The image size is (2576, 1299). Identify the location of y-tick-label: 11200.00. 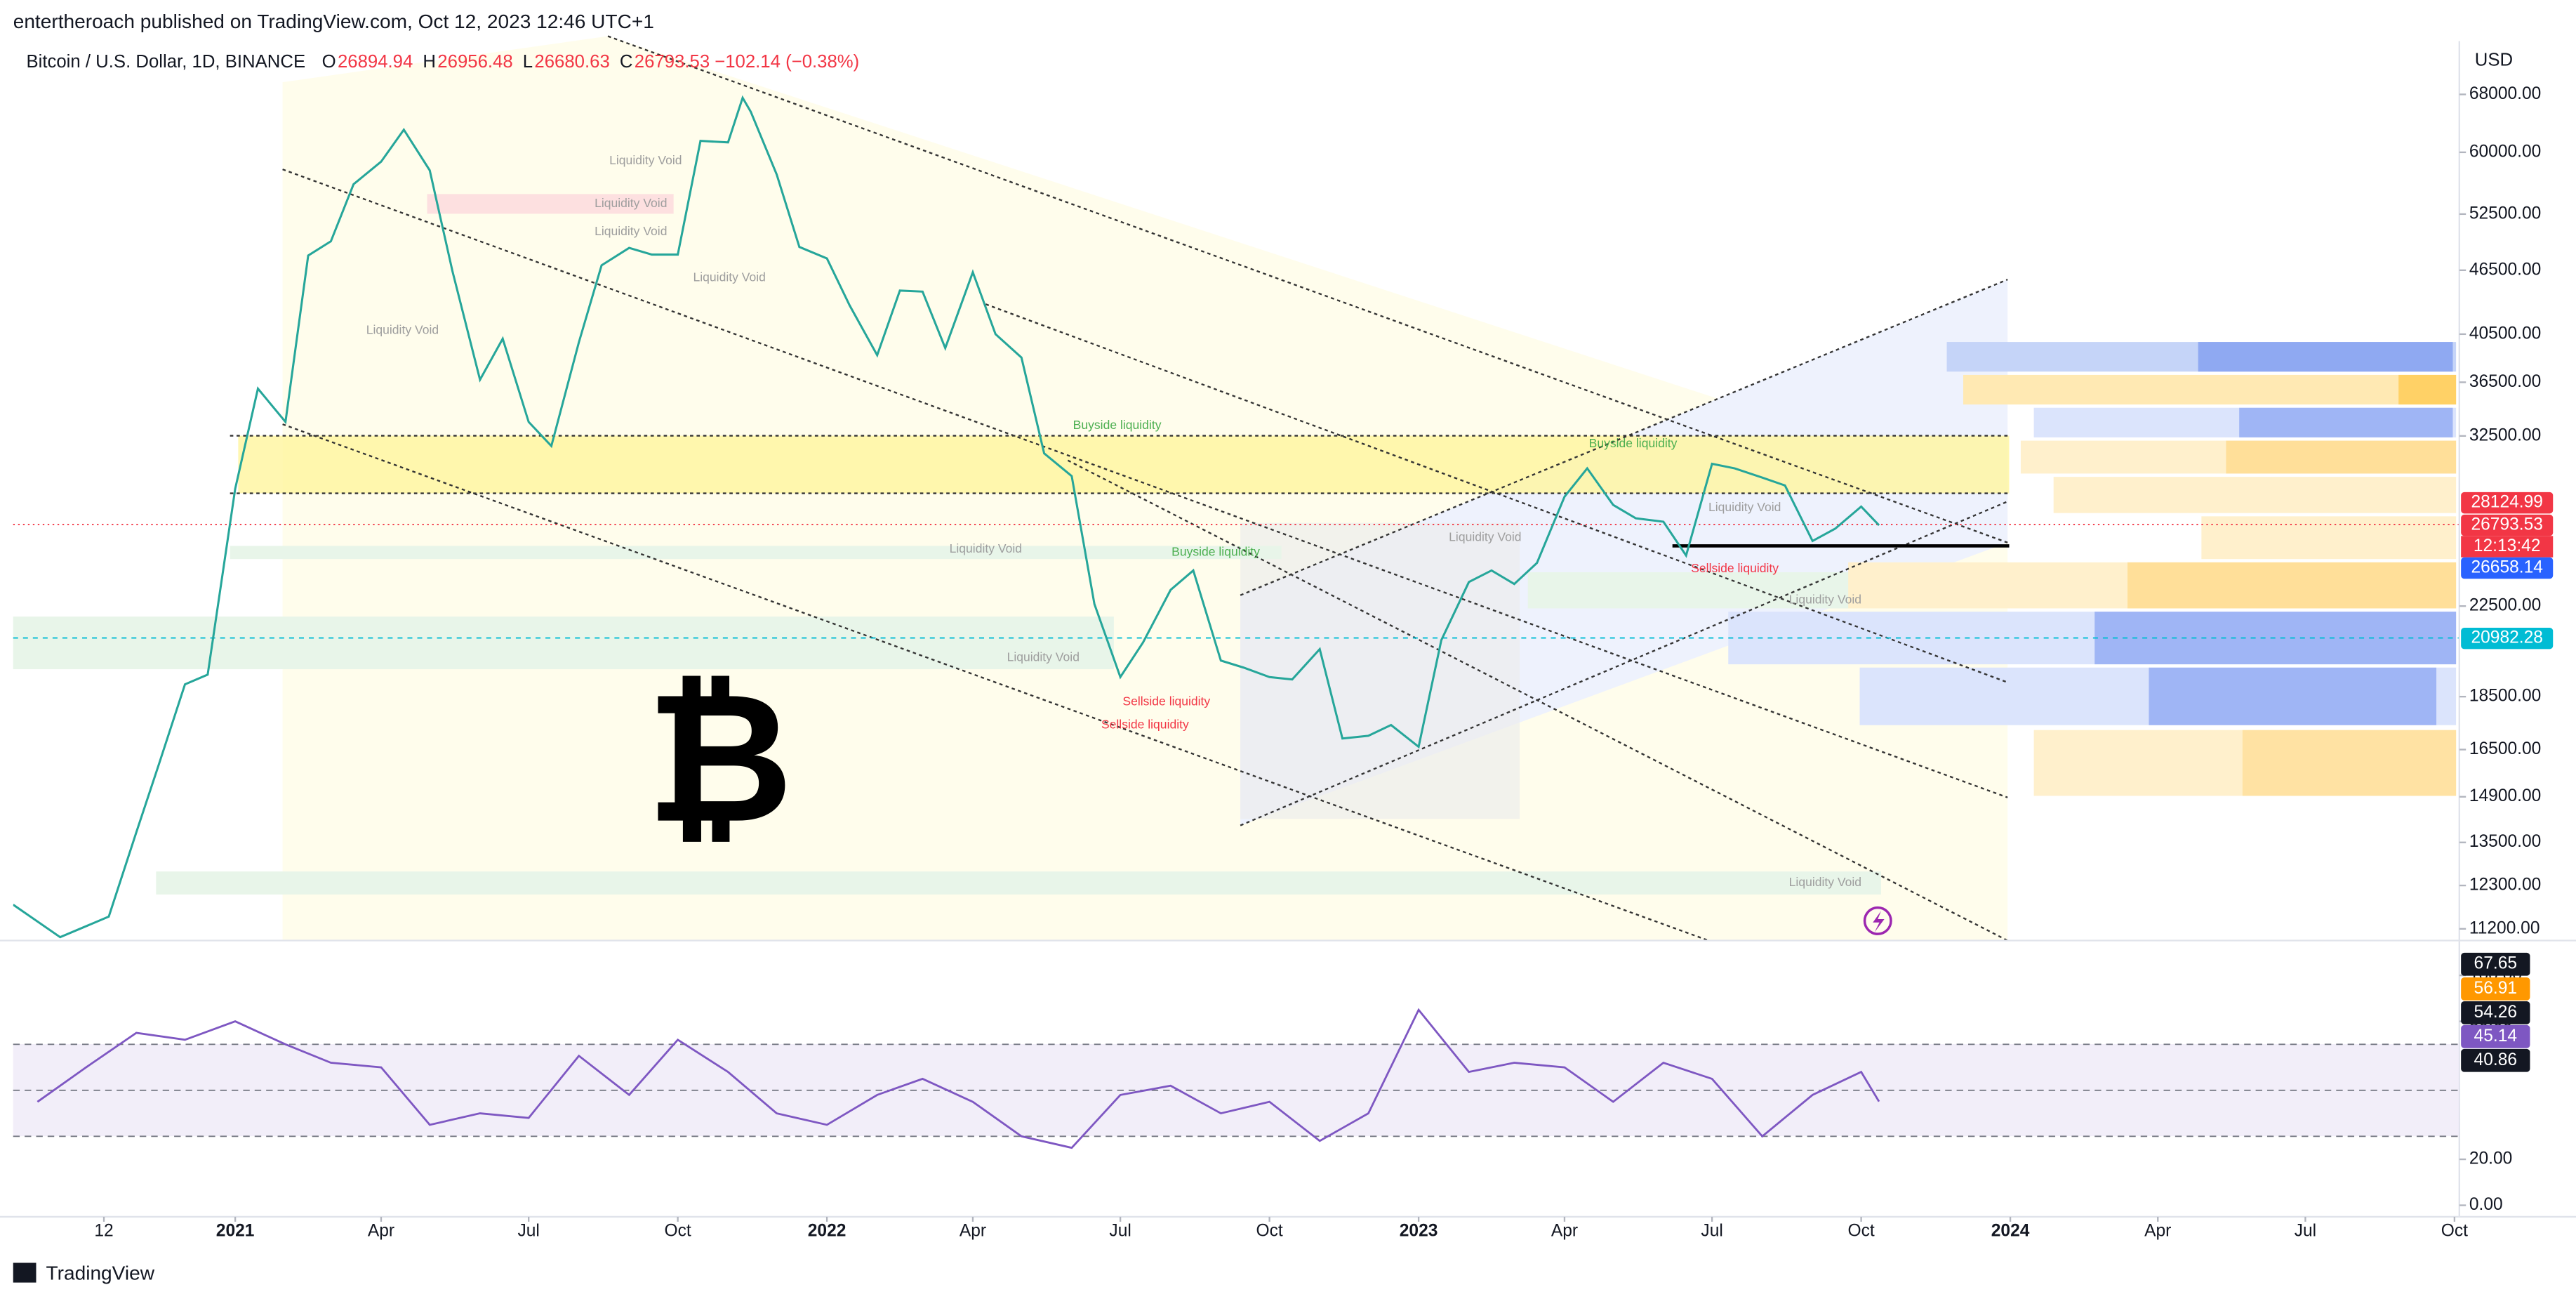
(2505, 928).